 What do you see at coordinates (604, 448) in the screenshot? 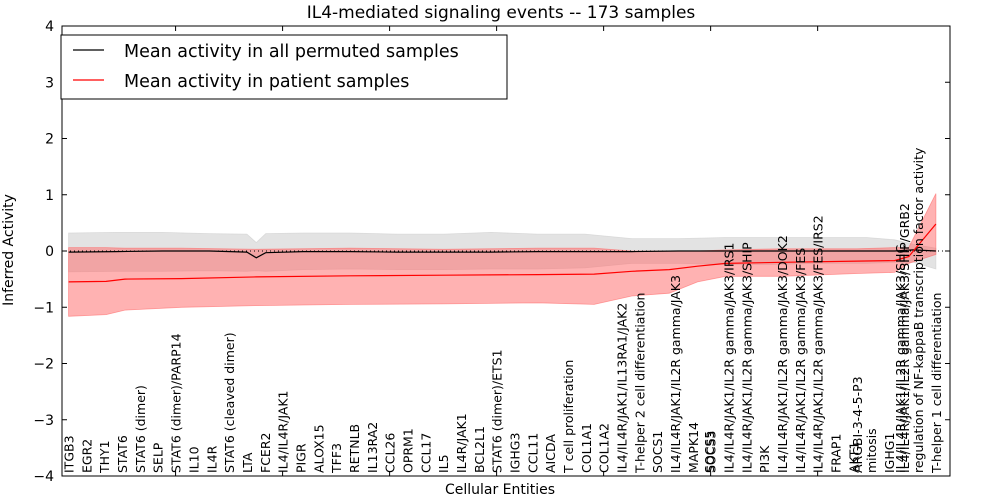
I see `x-tick-label: COL1A2` at bounding box center [604, 448].